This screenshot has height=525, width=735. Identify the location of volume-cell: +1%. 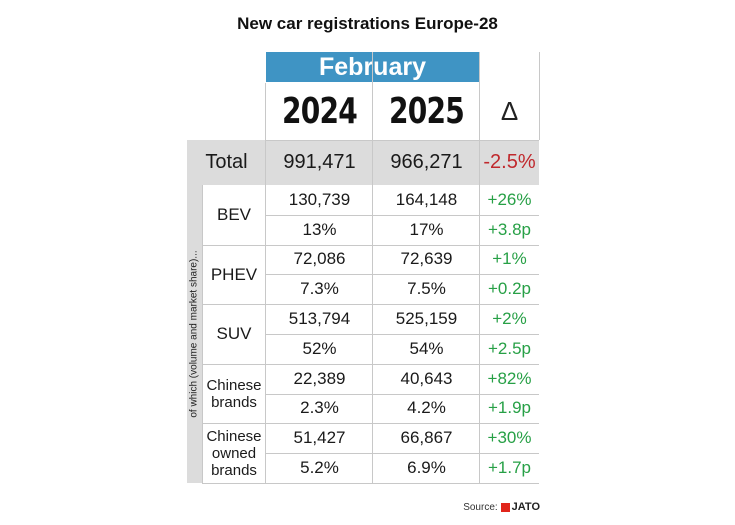
(509, 259).